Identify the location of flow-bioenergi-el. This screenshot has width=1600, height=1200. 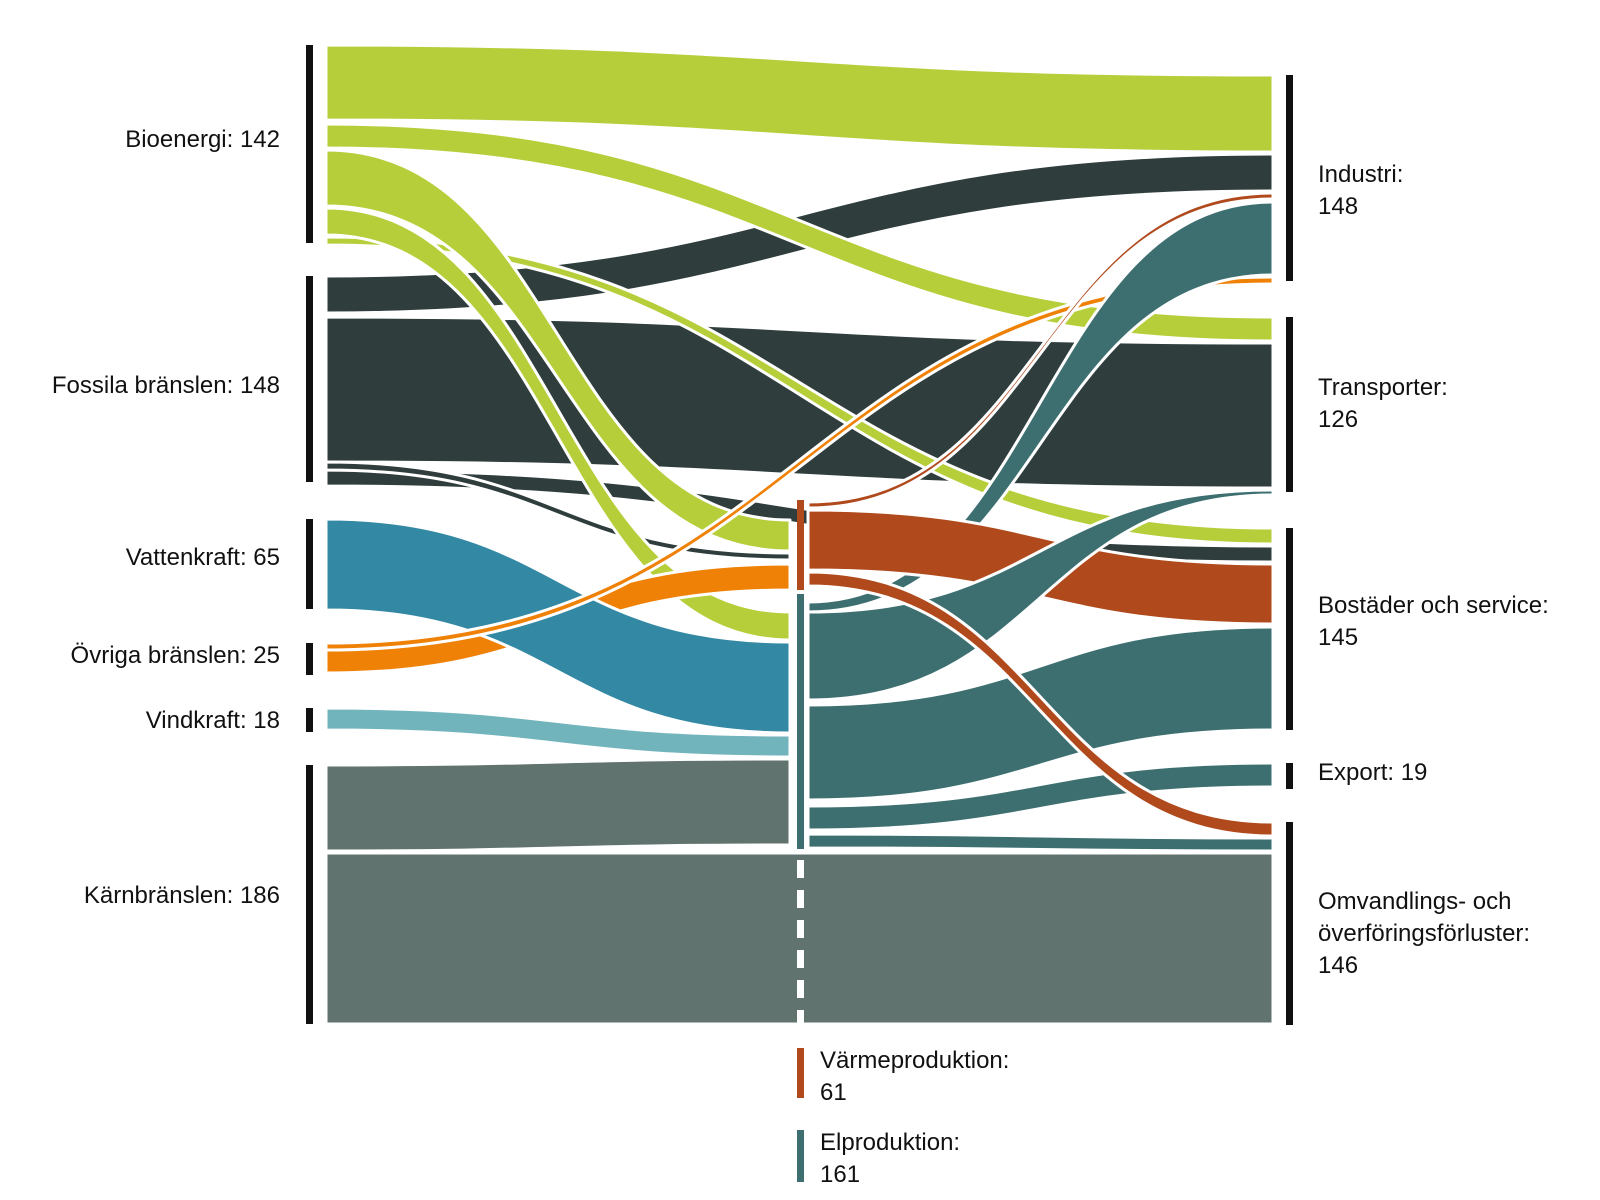
(558, 424).